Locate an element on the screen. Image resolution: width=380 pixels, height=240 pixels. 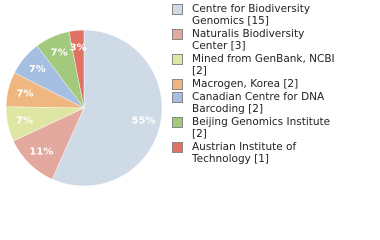
legend-label: Austrian Institute of Technology [1] is located at coordinates (244, 153).